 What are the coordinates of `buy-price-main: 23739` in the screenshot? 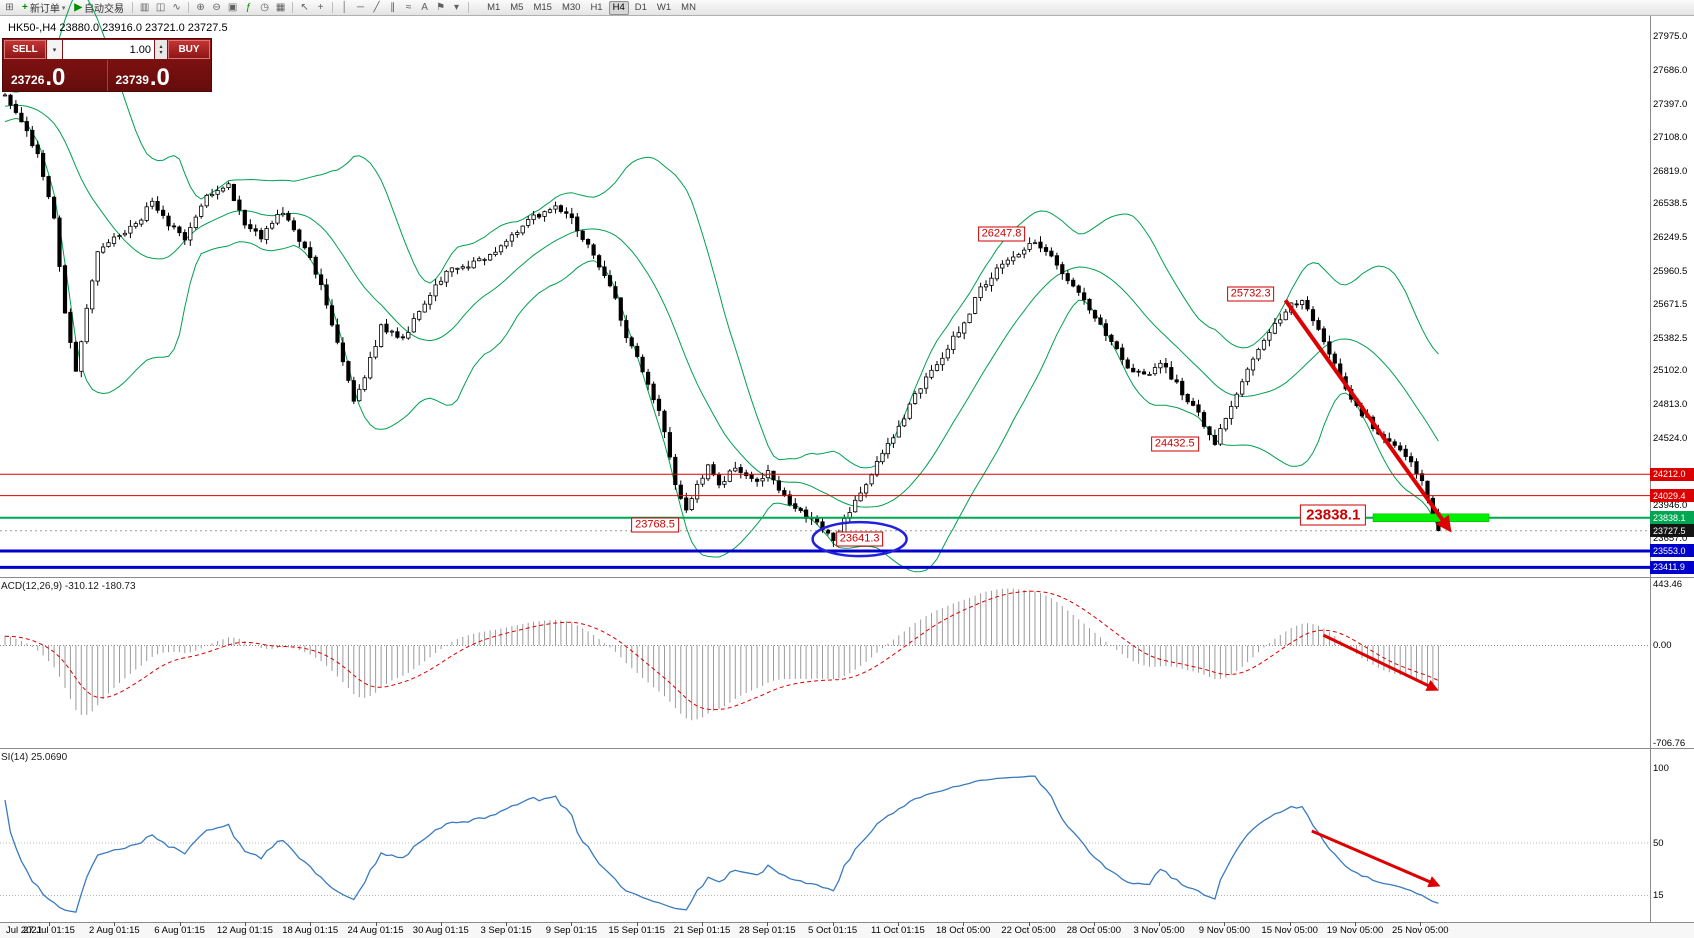 It's located at (132, 80).